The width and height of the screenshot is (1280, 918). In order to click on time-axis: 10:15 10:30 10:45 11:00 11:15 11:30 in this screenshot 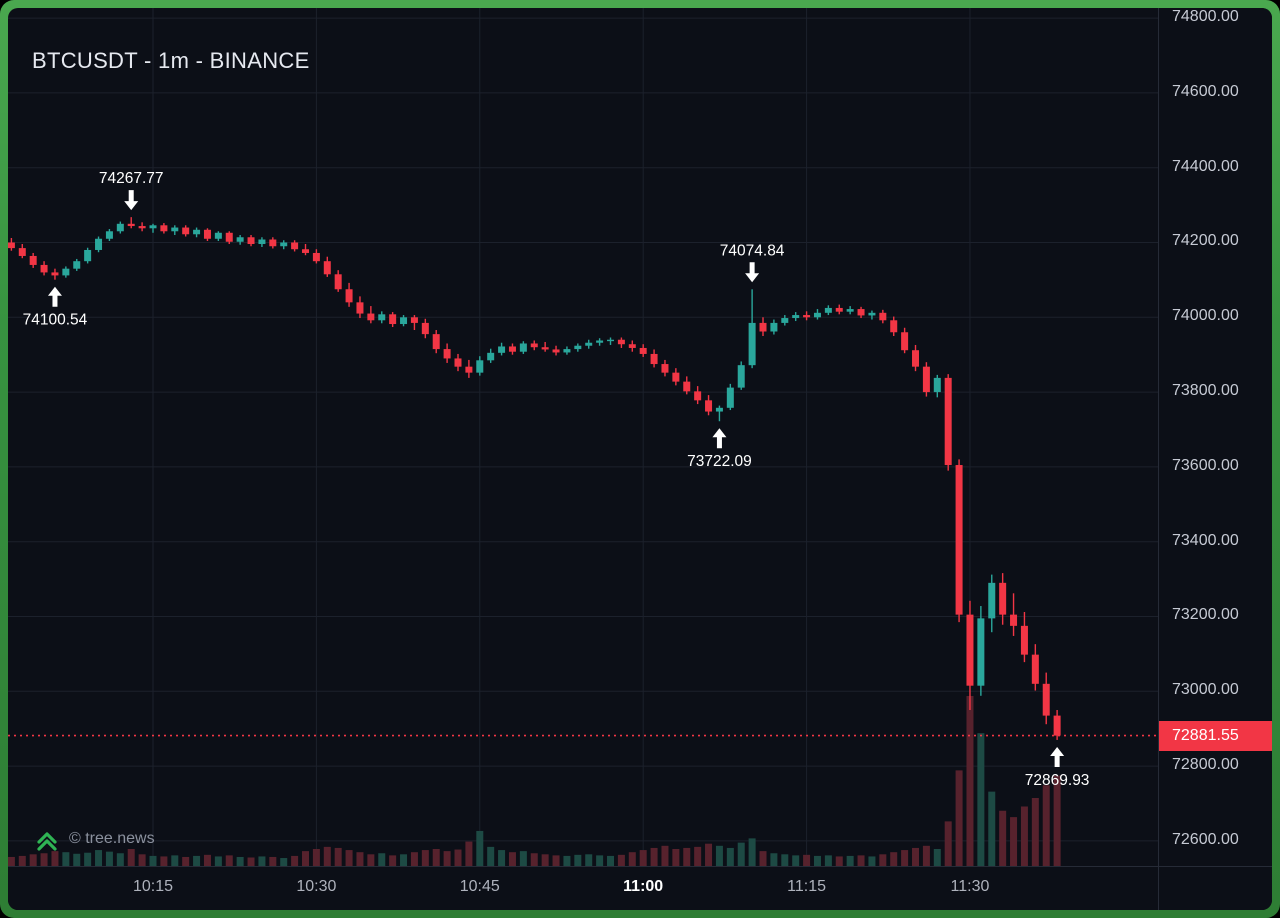, I will do `click(583, 888)`.